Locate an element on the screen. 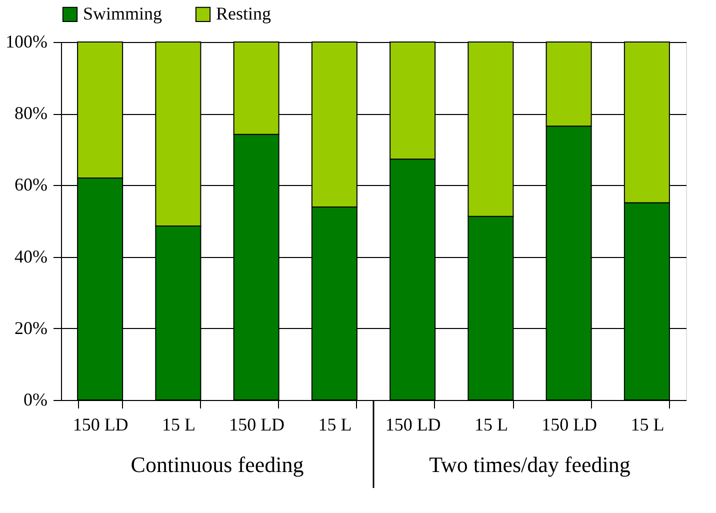  y-tick-label: 100% is located at coordinates (27, 42).